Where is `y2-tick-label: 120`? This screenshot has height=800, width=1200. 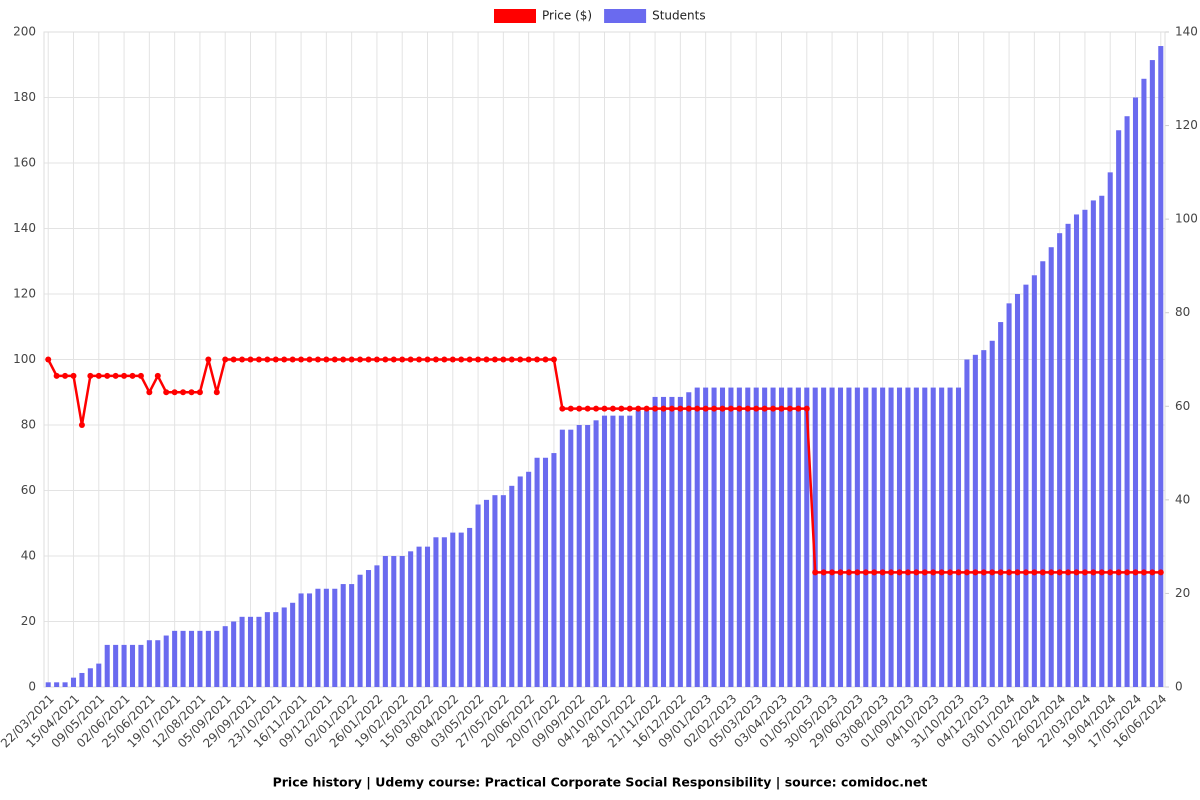 y2-tick-label: 120 is located at coordinates (1186, 125).